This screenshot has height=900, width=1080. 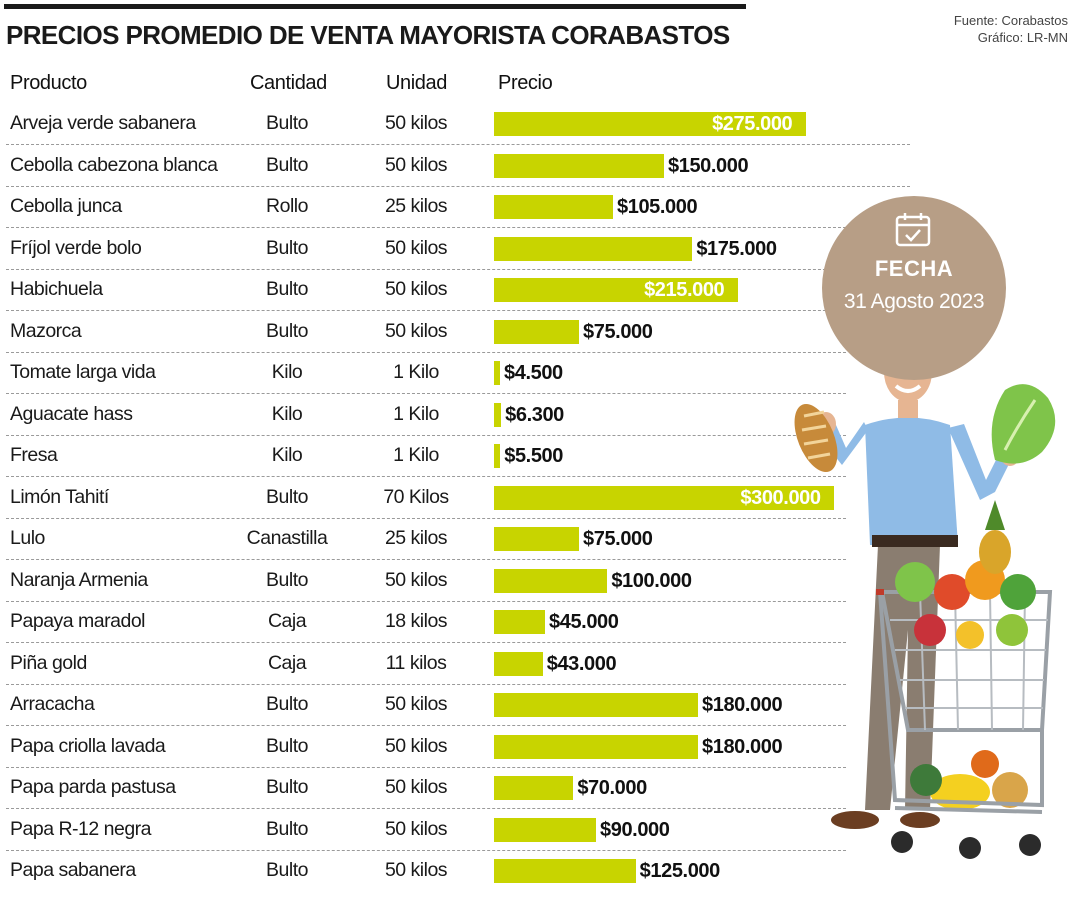 What do you see at coordinates (73, 870) in the screenshot?
I see `product-name: Papa sabanera` at bounding box center [73, 870].